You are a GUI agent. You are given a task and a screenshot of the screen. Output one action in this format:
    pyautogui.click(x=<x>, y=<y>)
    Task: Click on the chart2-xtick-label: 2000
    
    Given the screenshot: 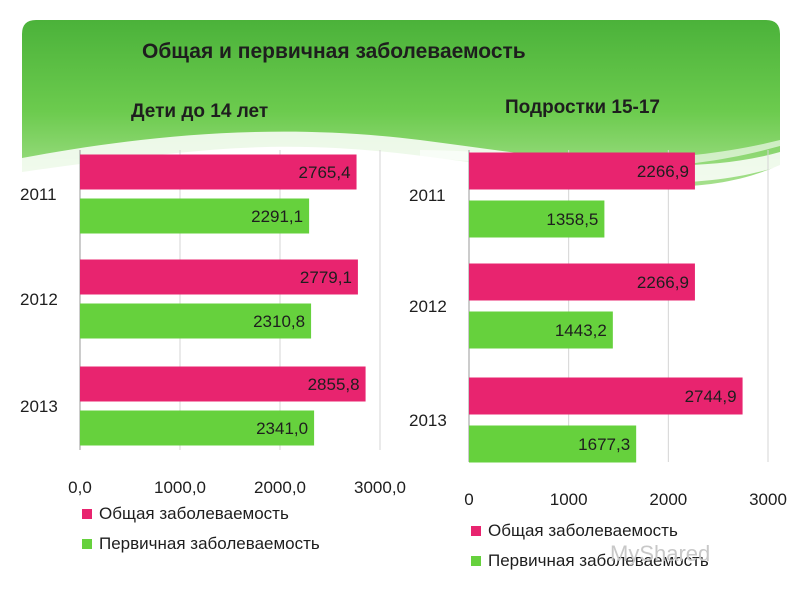 What is the action you would take?
    pyautogui.click(x=668, y=499)
    